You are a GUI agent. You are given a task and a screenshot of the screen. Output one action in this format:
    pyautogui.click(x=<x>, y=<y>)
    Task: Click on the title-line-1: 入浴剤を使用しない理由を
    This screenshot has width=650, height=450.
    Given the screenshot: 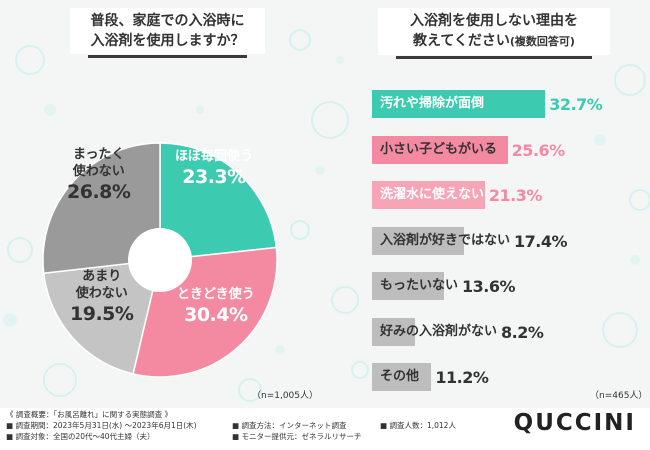 What is the action you would take?
    pyautogui.click(x=494, y=21)
    